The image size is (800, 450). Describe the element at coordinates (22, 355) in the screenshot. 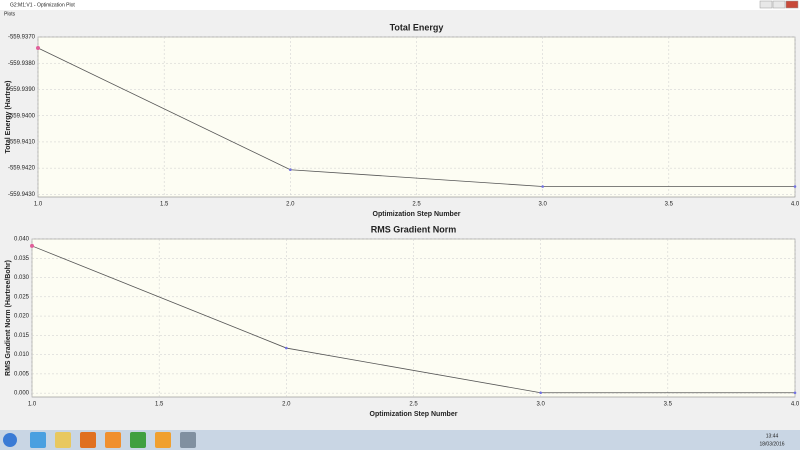

I see `y-tick-label: 0.010` at that location.